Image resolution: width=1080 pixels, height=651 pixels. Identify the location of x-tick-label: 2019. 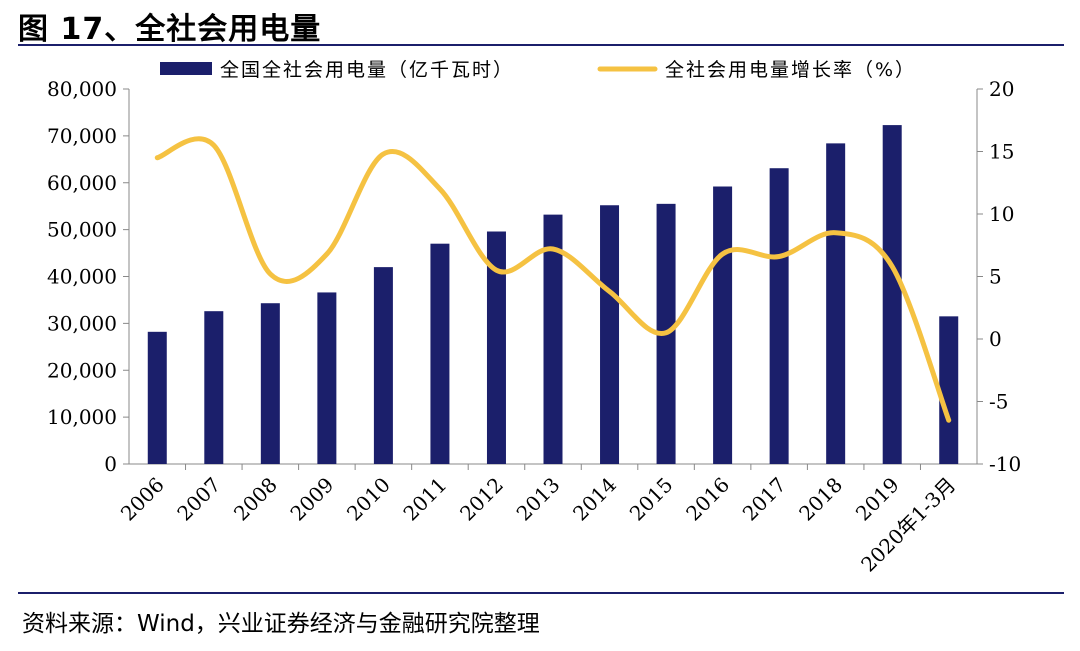
(877, 499).